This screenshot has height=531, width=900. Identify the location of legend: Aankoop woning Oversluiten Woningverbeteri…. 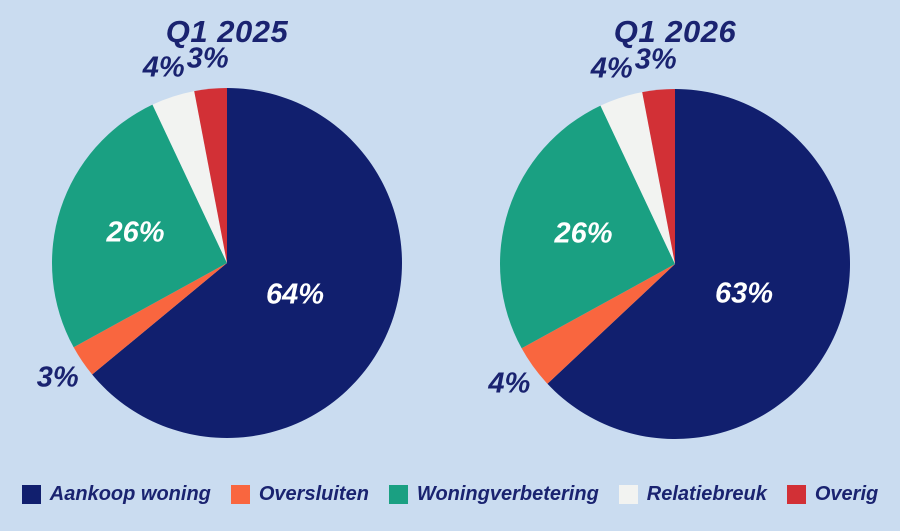
(450, 494).